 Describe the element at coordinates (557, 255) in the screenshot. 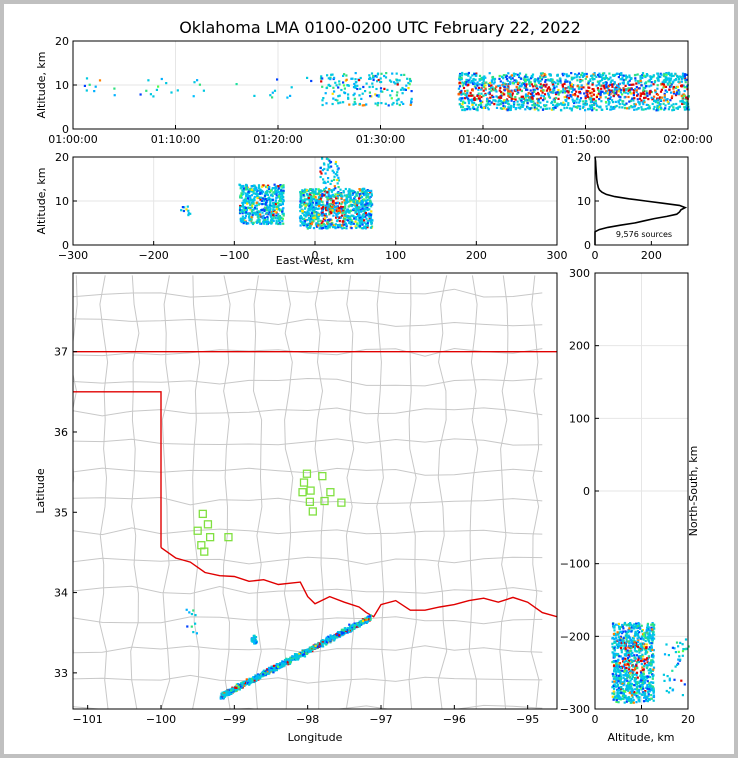

I see `x-tick-label: 300` at that location.